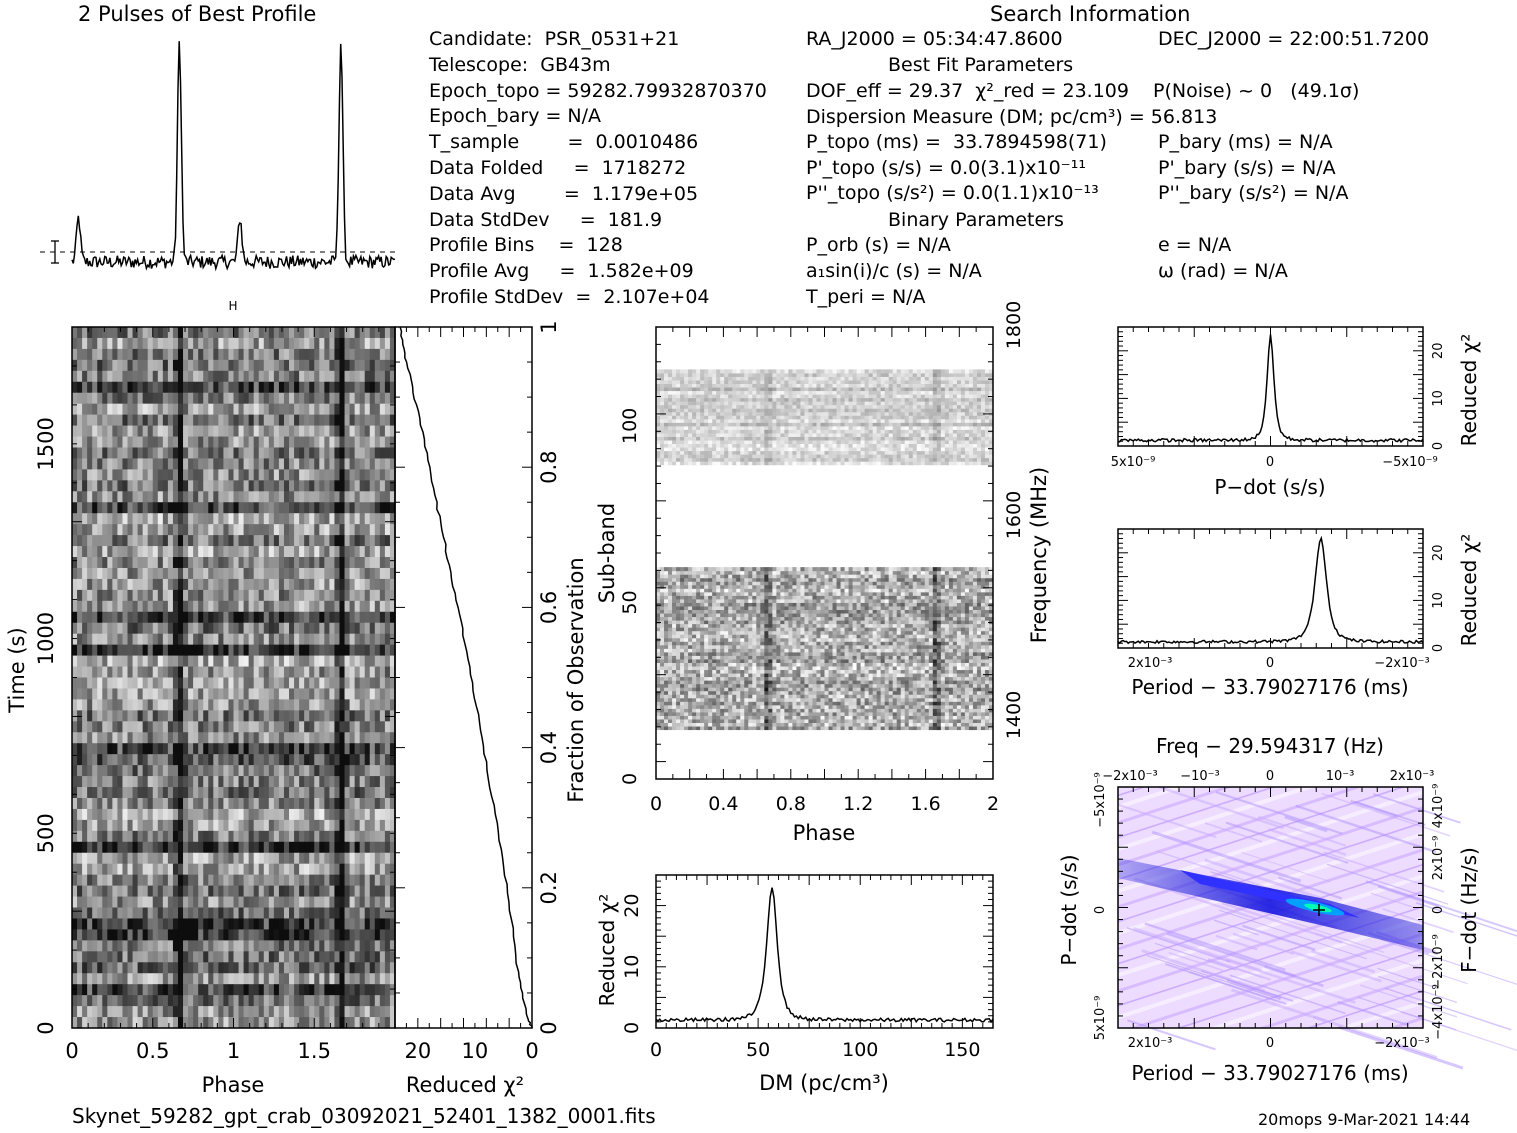 The image size is (1517, 1133). Describe the element at coordinates (526, 245) in the screenshot. I see `col1-line: Profile Bins = 128` at that location.